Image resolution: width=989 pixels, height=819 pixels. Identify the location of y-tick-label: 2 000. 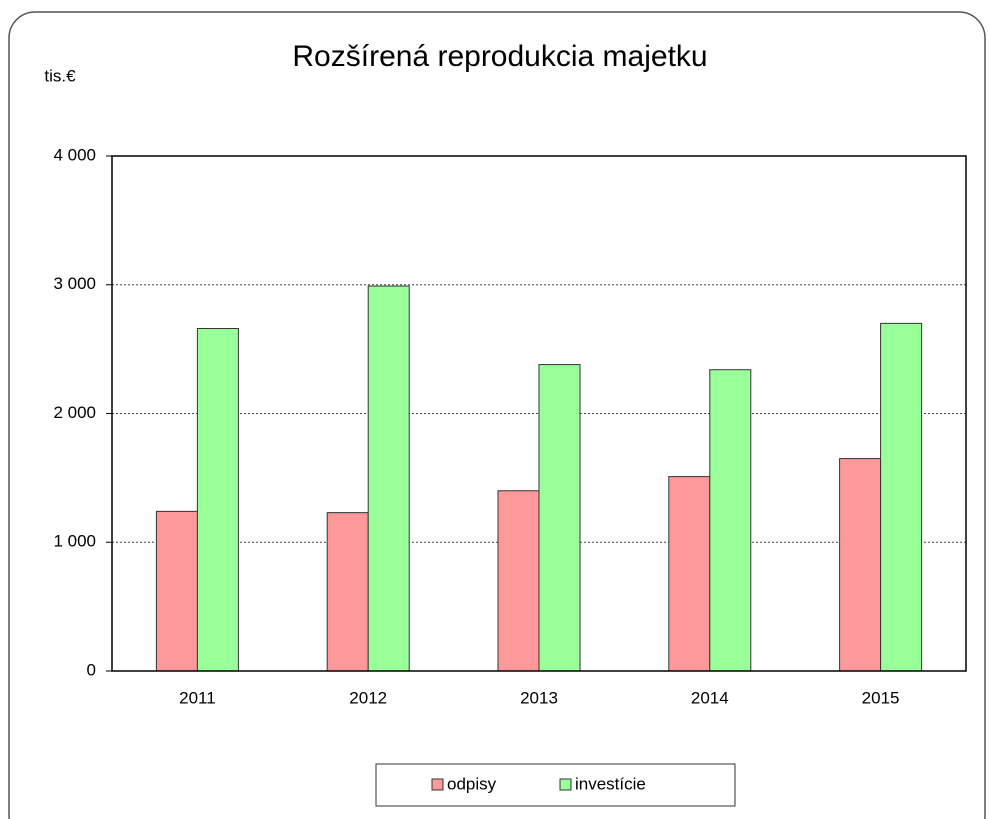
(74, 412).